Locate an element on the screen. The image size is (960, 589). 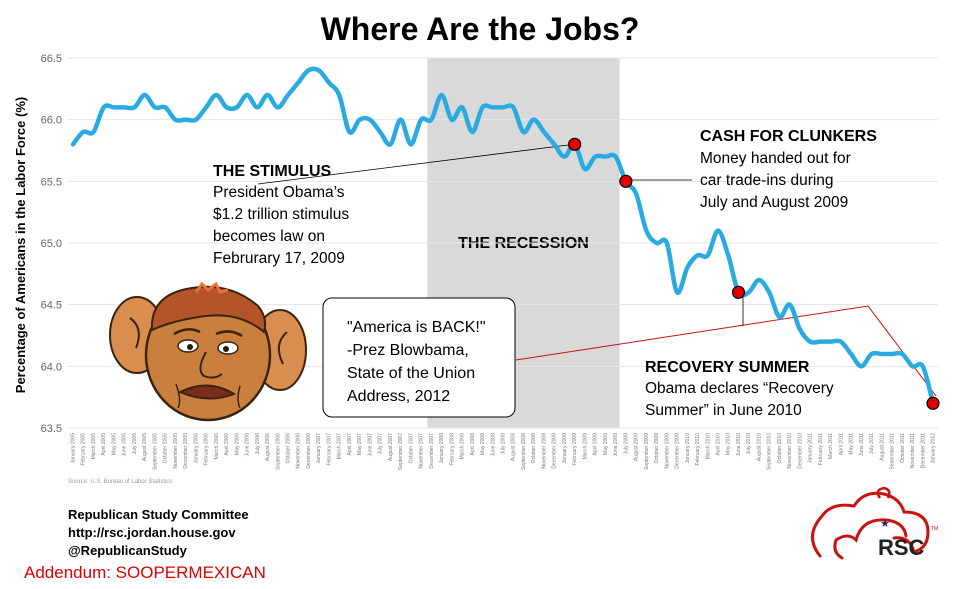
x-tick-label: August 2006 is located at coordinates (268, 447).